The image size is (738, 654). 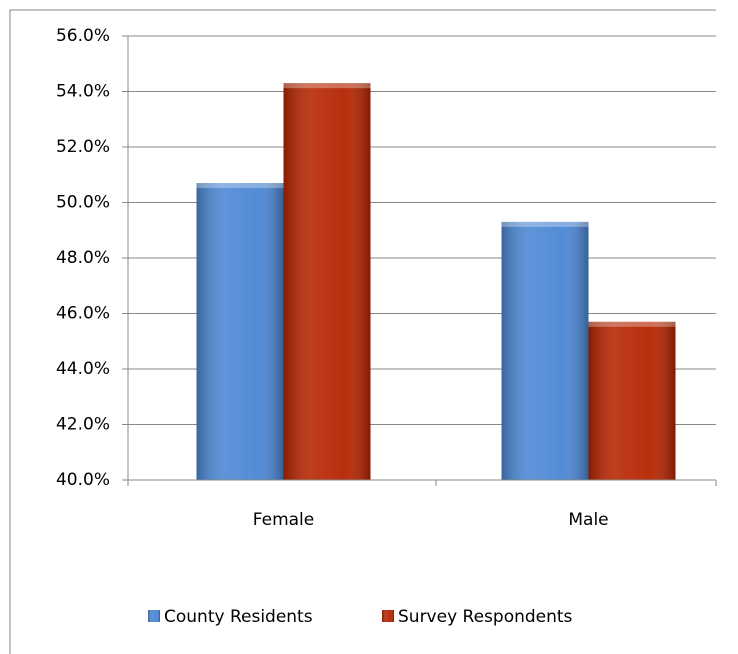 I want to click on y-tick-label: 40.0%, so click(x=83, y=480).